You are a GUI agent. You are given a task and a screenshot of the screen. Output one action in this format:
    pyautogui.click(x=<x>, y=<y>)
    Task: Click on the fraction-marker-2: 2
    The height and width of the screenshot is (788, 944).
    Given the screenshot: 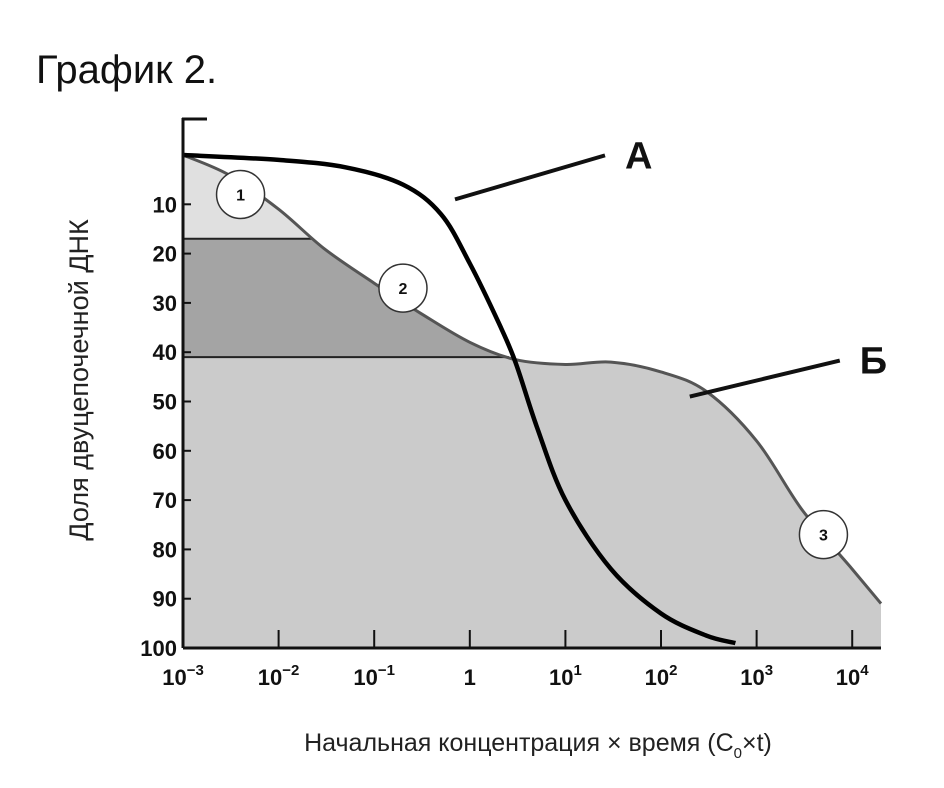 What is the action you would take?
    pyautogui.click(x=403, y=288)
    